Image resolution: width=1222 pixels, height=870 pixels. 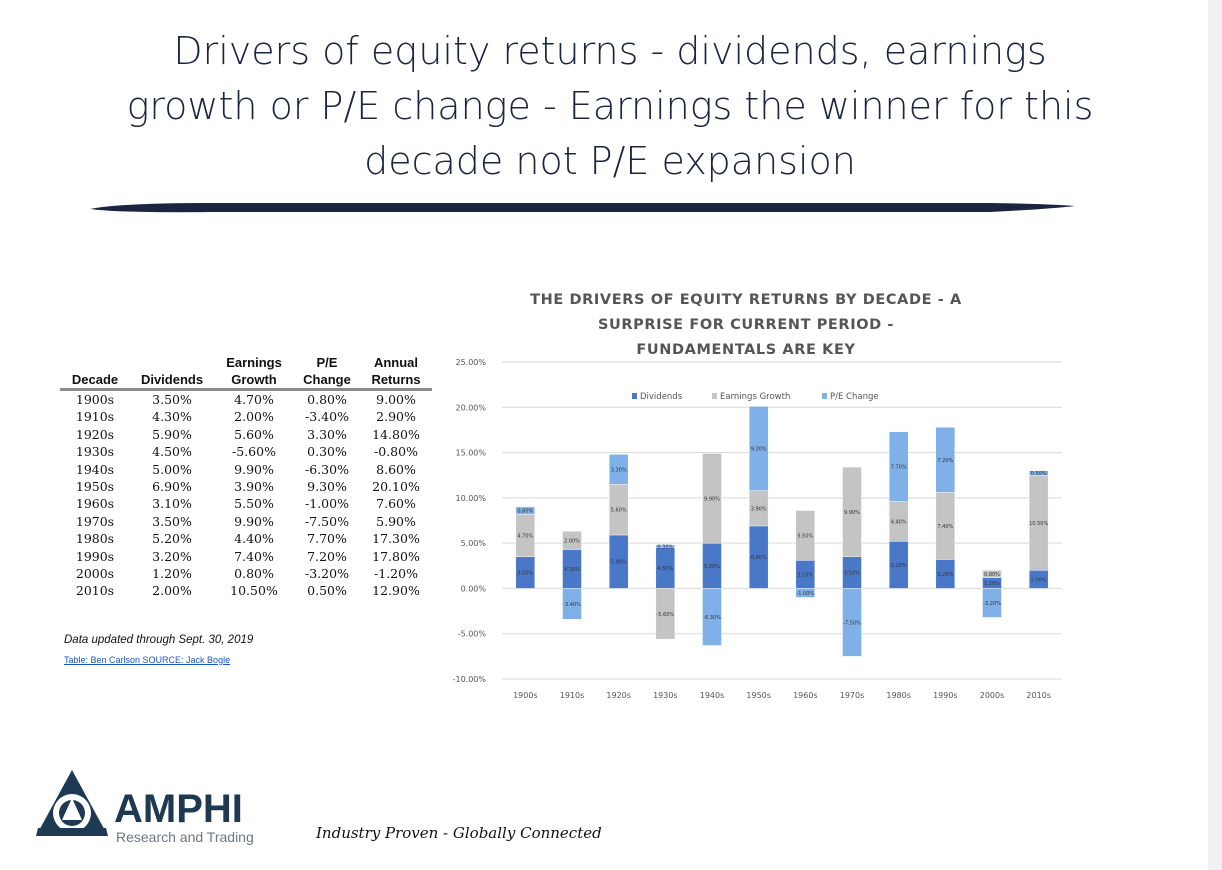 I want to click on x-tick-label: 1920s, so click(x=618, y=695).